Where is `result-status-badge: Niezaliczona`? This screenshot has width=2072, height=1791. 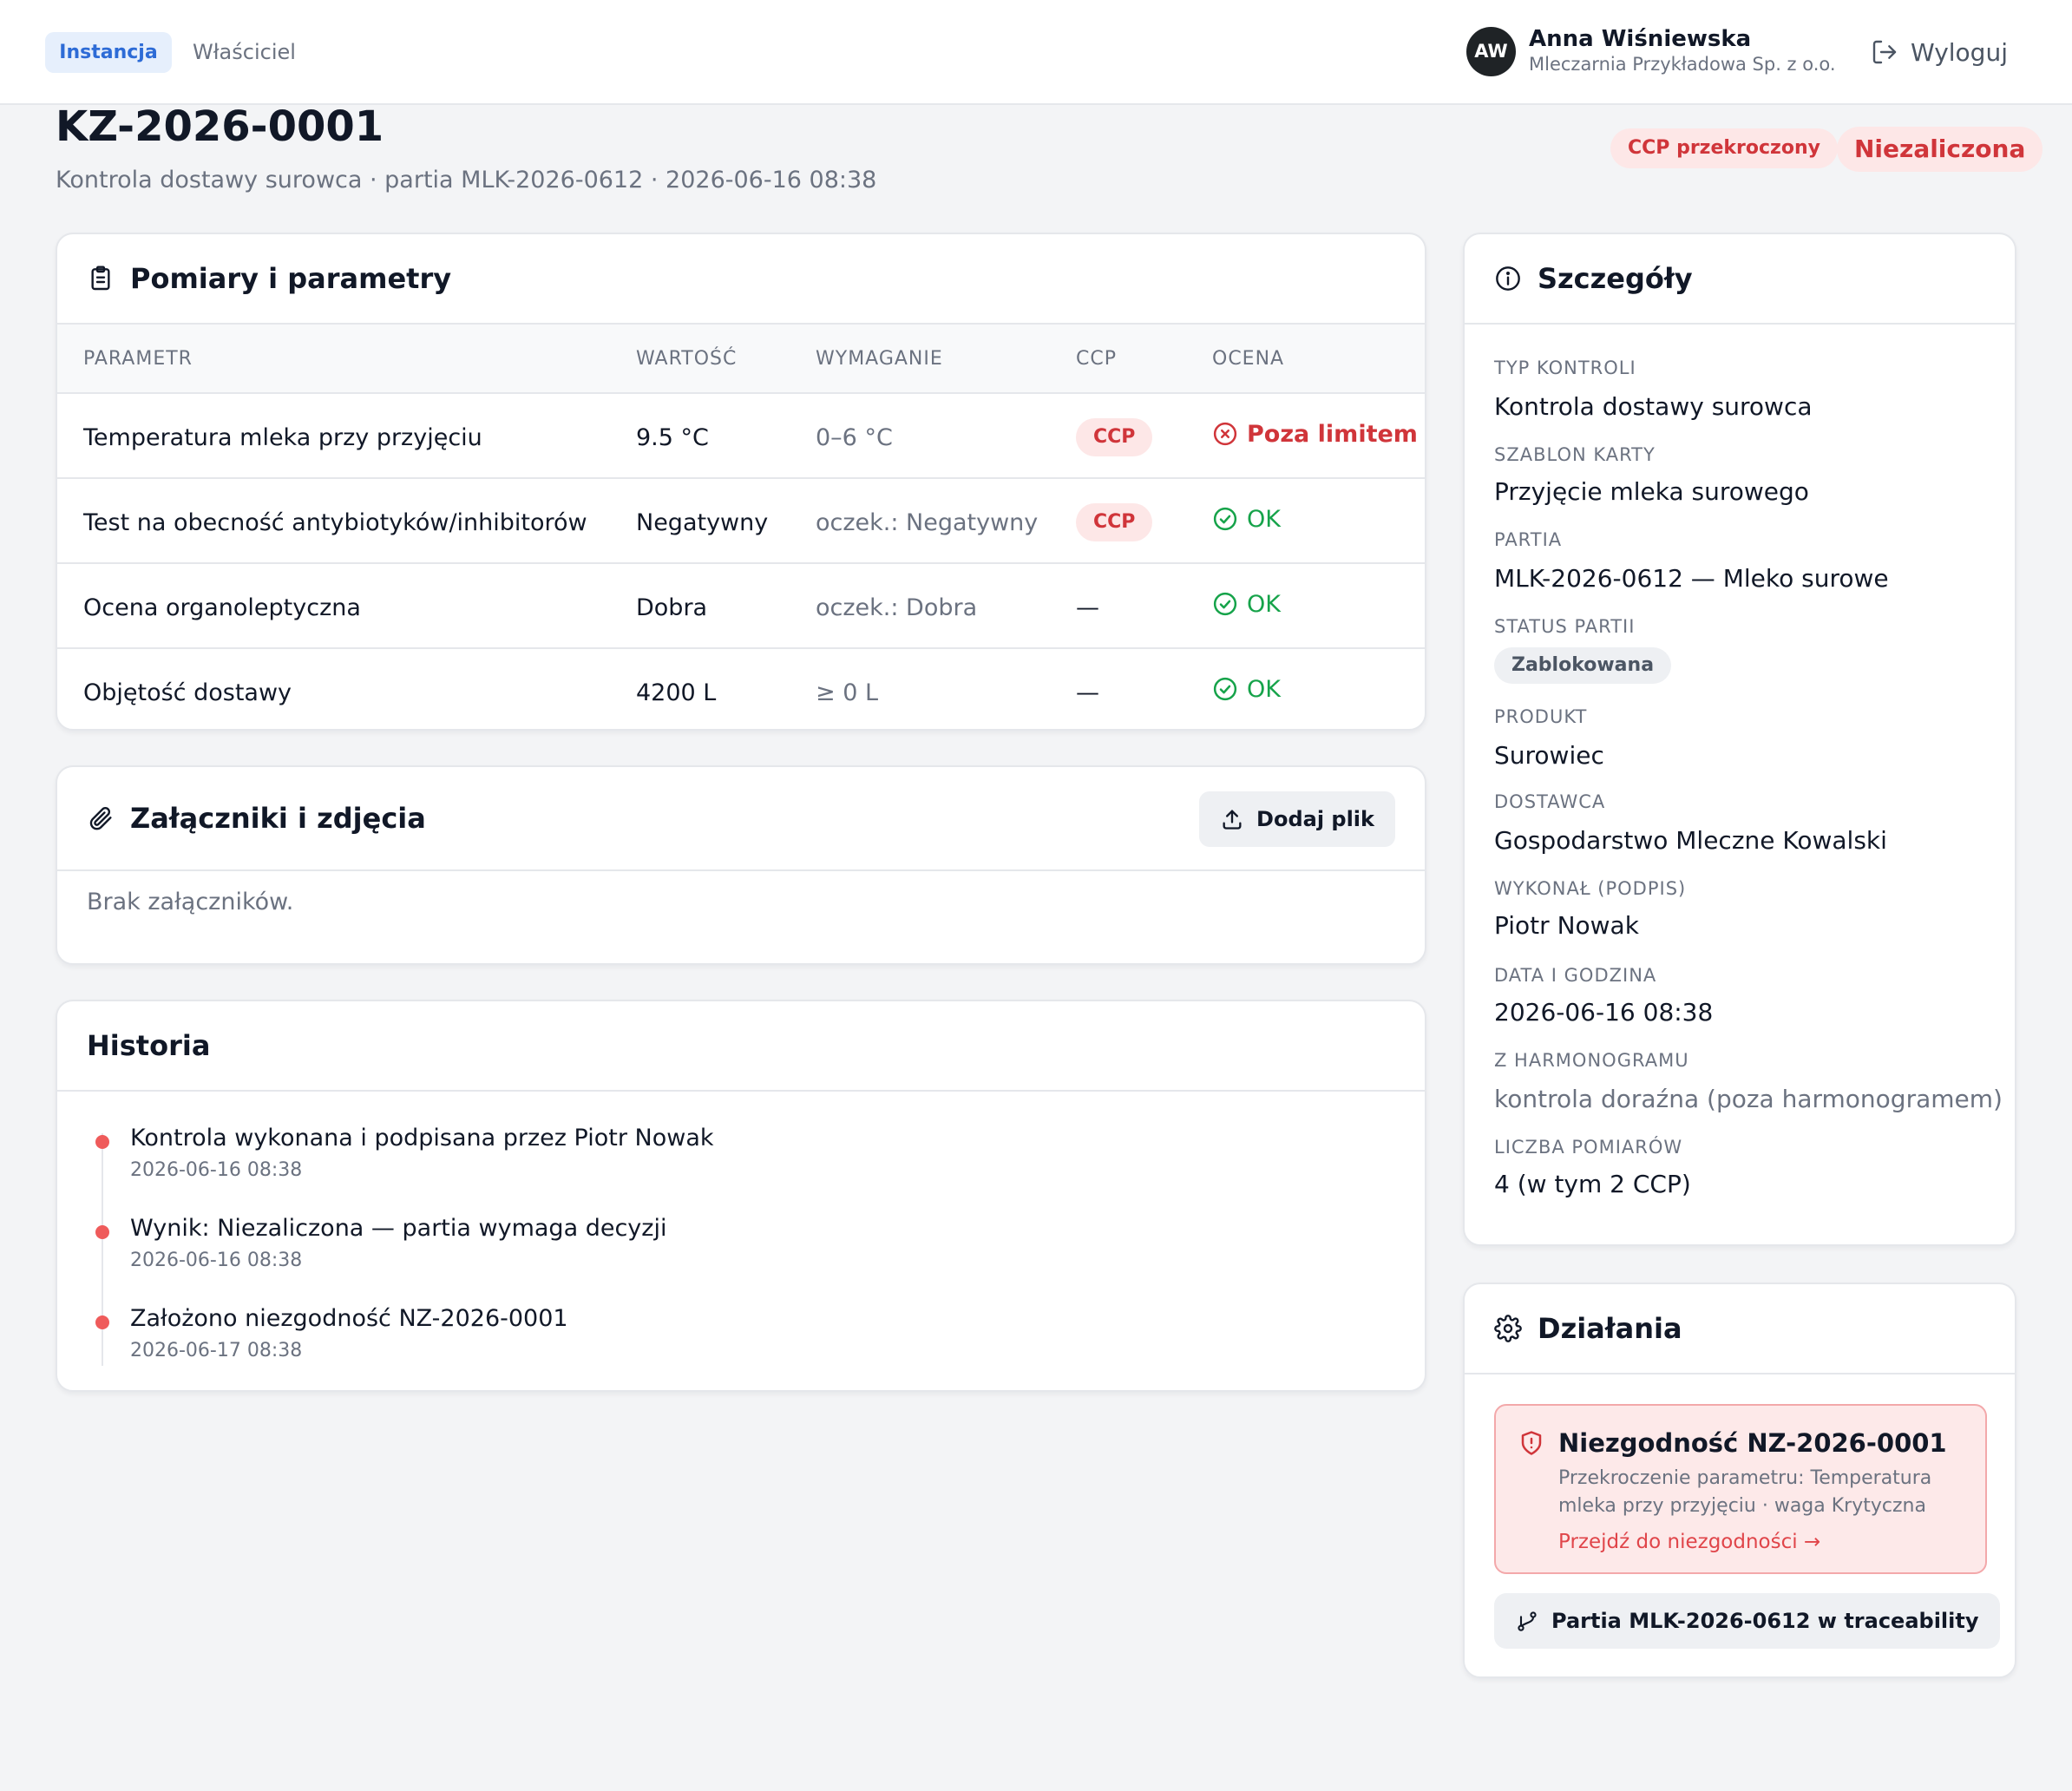
result-status-badge: Niezaliczona is located at coordinates (1940, 149).